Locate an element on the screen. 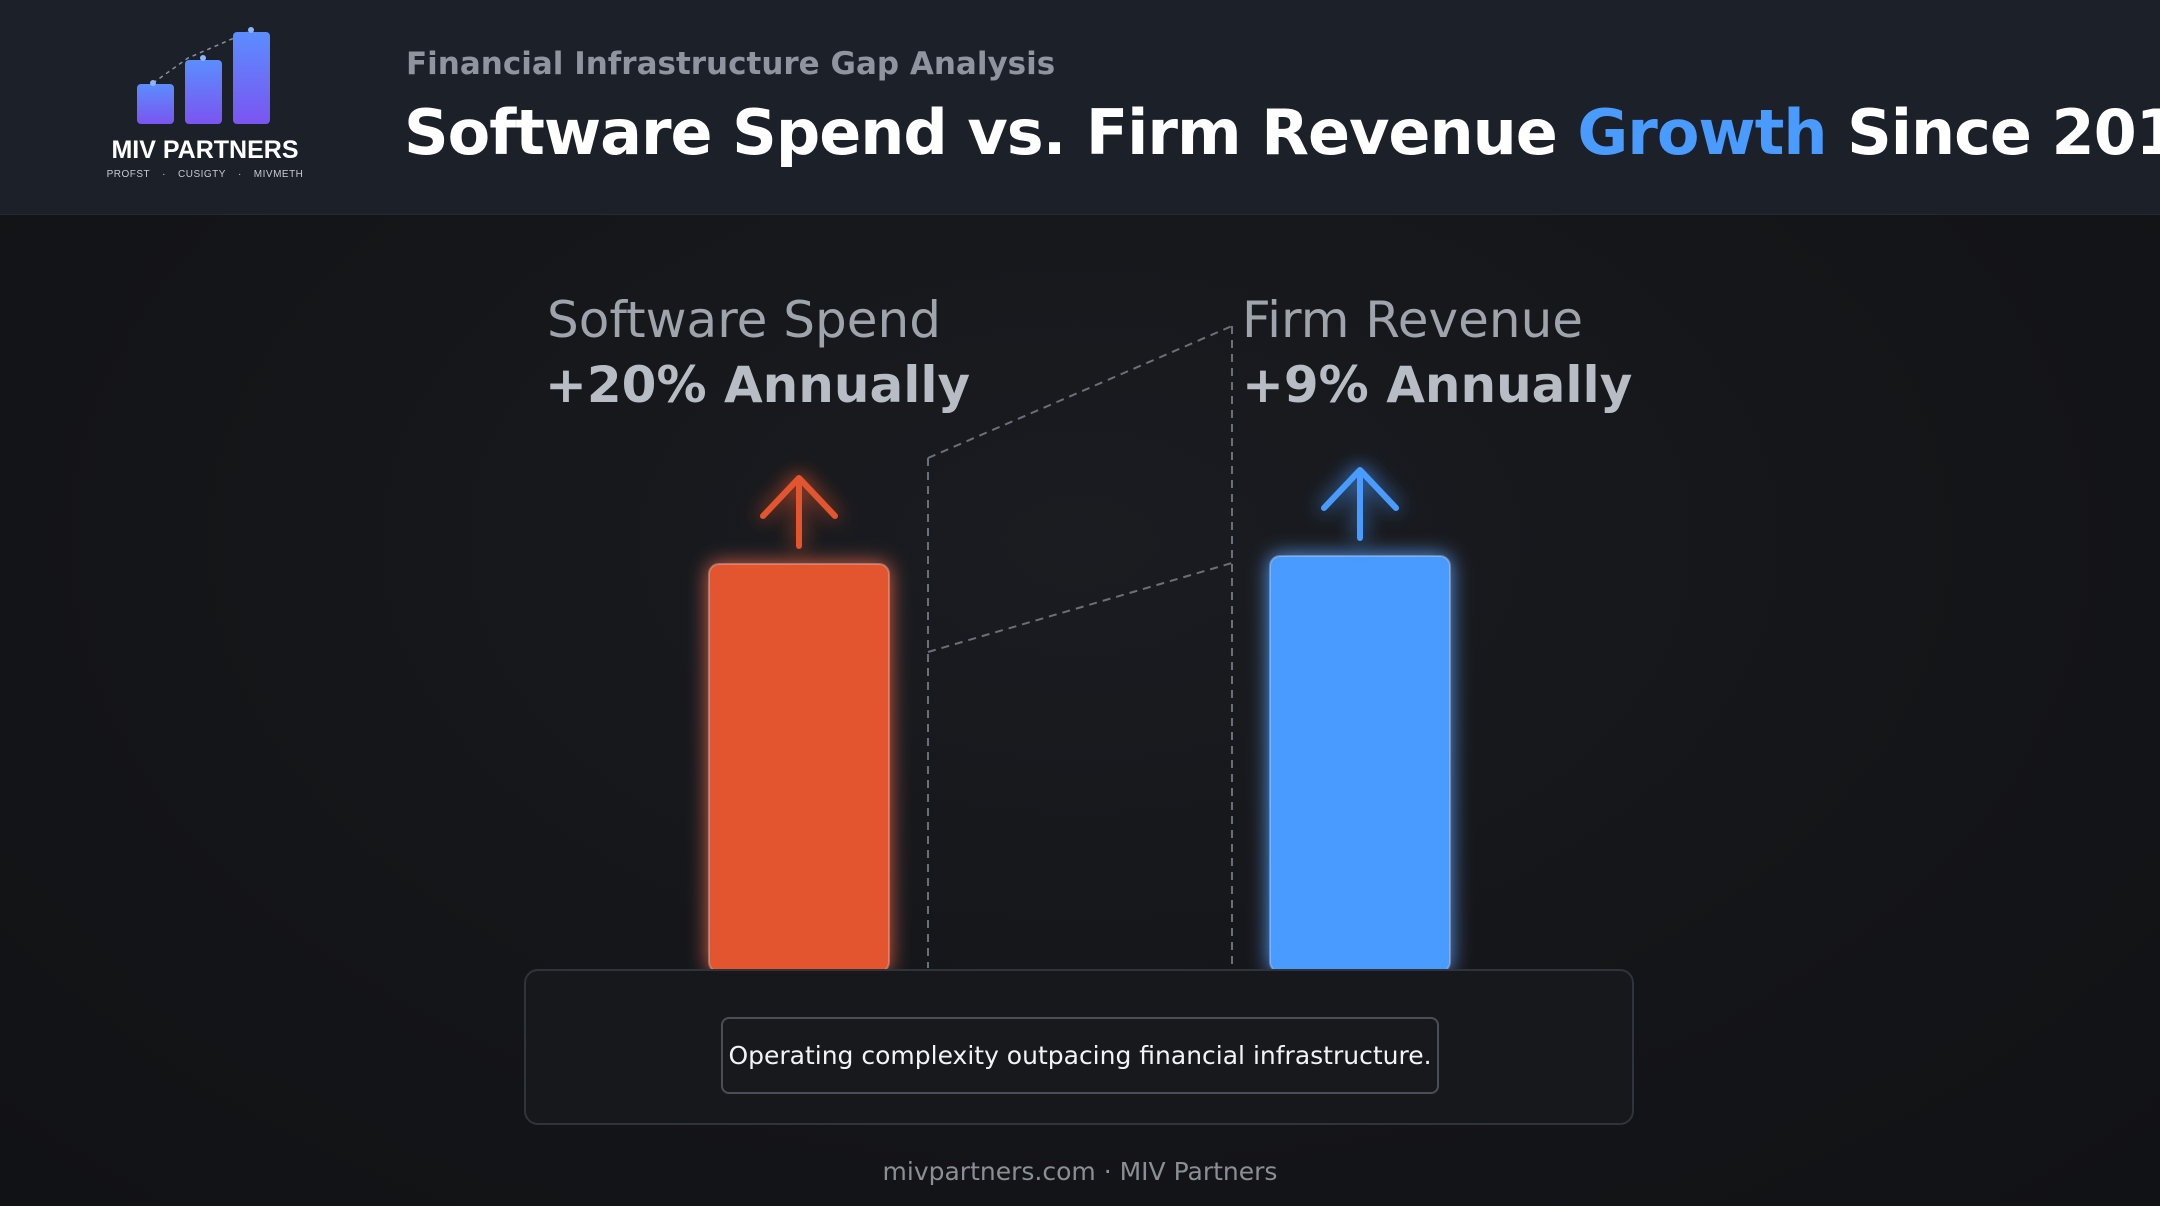 The width and height of the screenshot is (2160, 1206). connector-lines is located at coordinates (1080, 646).